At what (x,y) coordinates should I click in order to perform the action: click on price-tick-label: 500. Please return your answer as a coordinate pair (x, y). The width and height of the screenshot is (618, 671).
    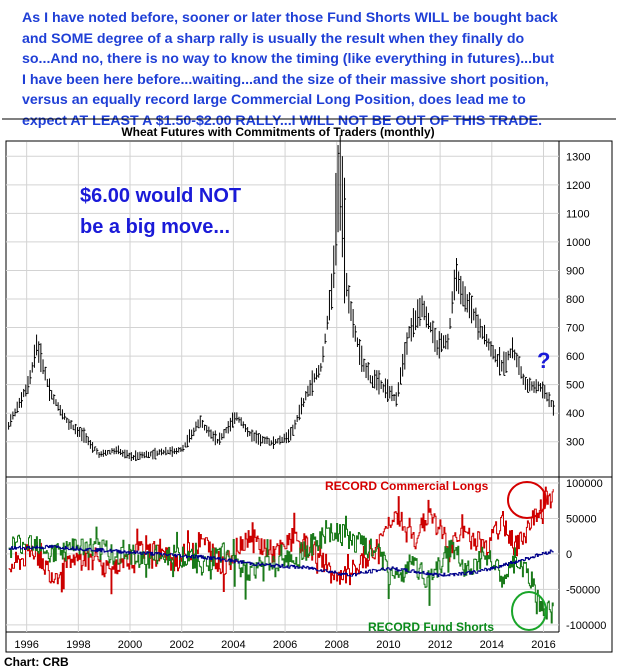
    Looking at the image, I should click on (575, 386).